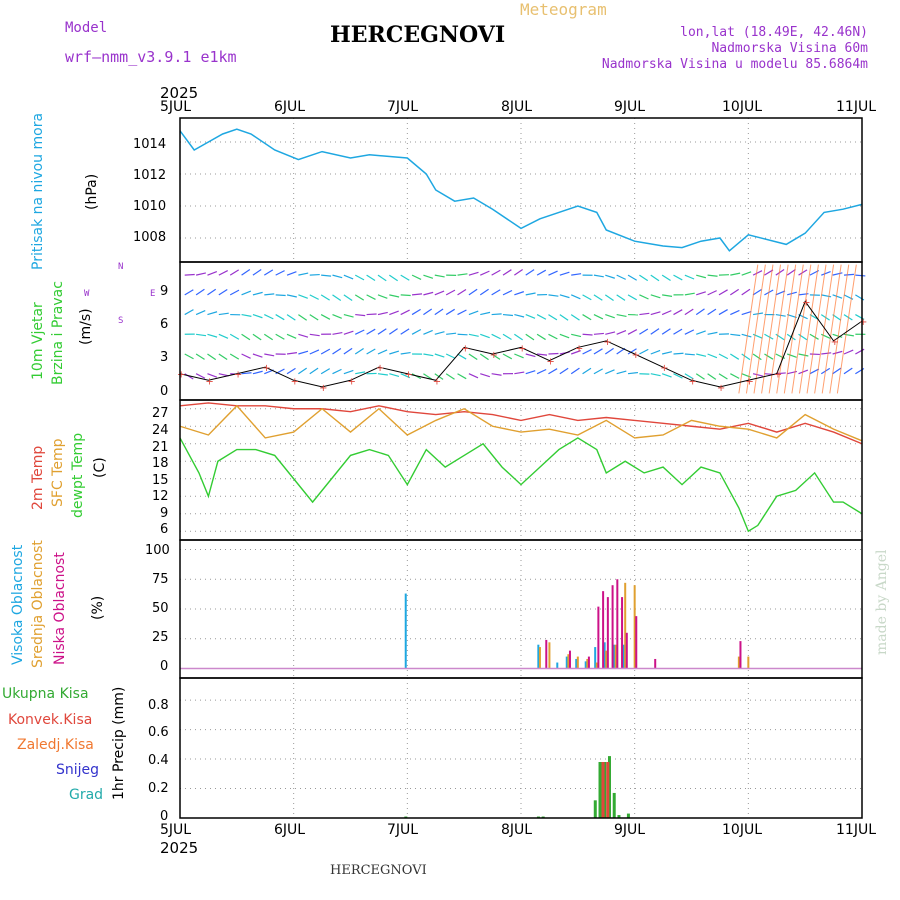  What do you see at coordinates (158, 732) in the screenshot?
I see `y-tick-label: 0.6` at bounding box center [158, 732].